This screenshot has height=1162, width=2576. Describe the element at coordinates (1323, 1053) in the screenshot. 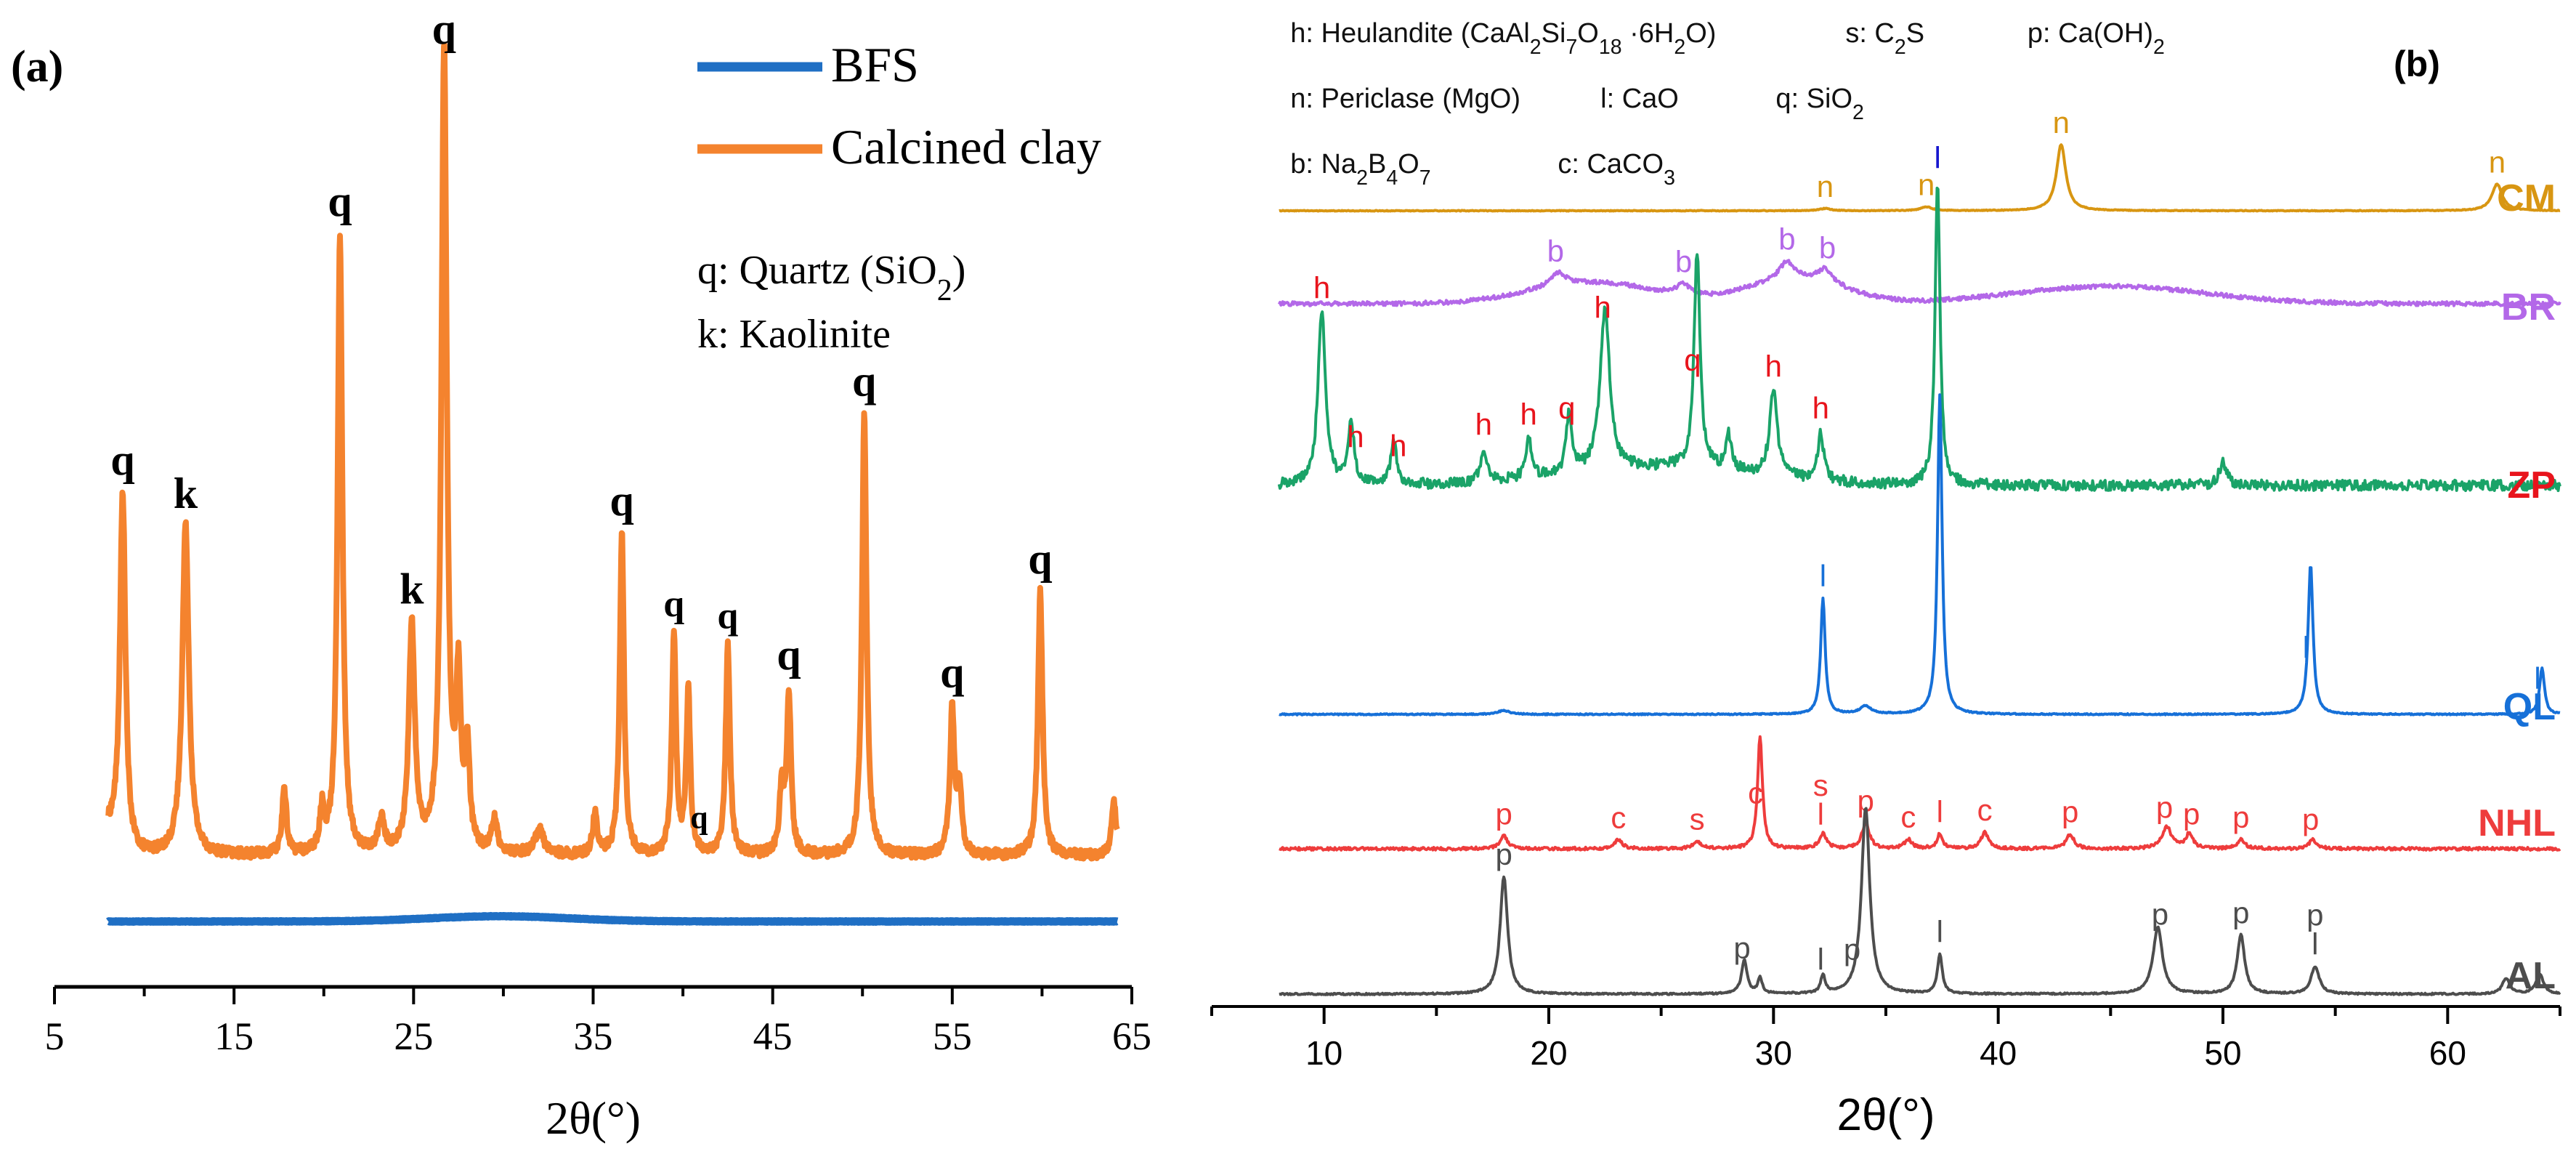

I see `x-tick-label: 10` at that location.